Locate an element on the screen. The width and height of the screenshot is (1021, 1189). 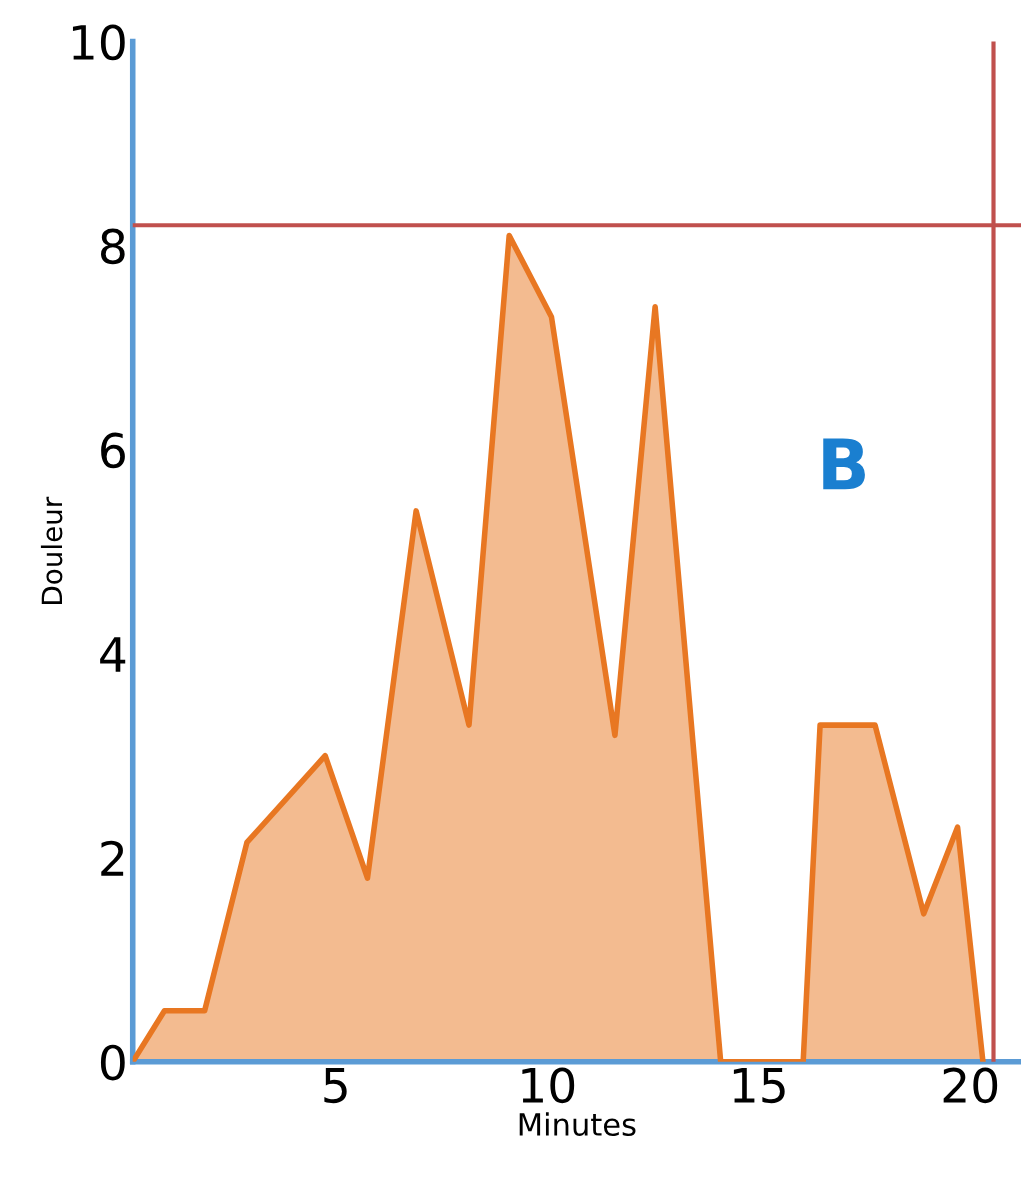
y-axis-title: Douleur is located at coordinates (51, 550).